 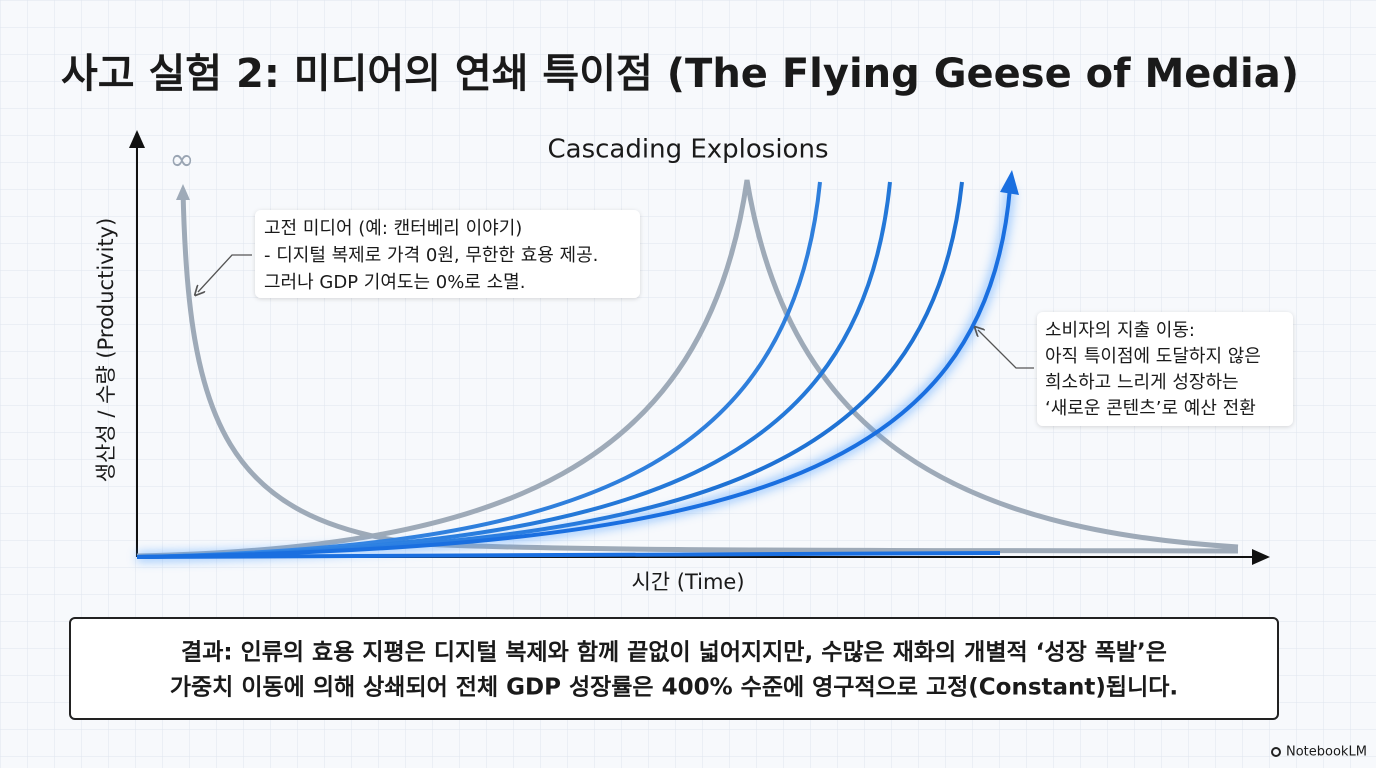 I want to click on classic-arrowhead, so click(x=183, y=192).